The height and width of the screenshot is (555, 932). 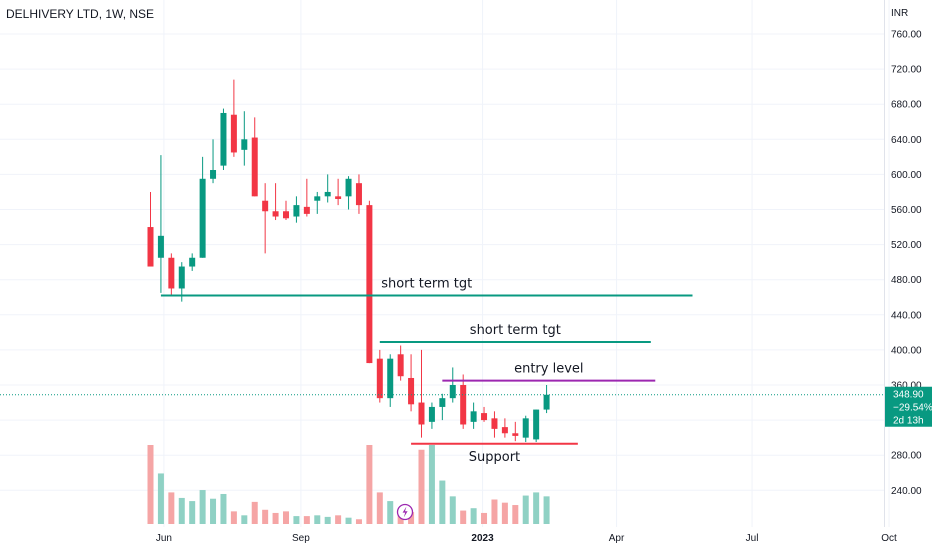 I want to click on annotation-label-entry: entry level, so click(x=548, y=369).